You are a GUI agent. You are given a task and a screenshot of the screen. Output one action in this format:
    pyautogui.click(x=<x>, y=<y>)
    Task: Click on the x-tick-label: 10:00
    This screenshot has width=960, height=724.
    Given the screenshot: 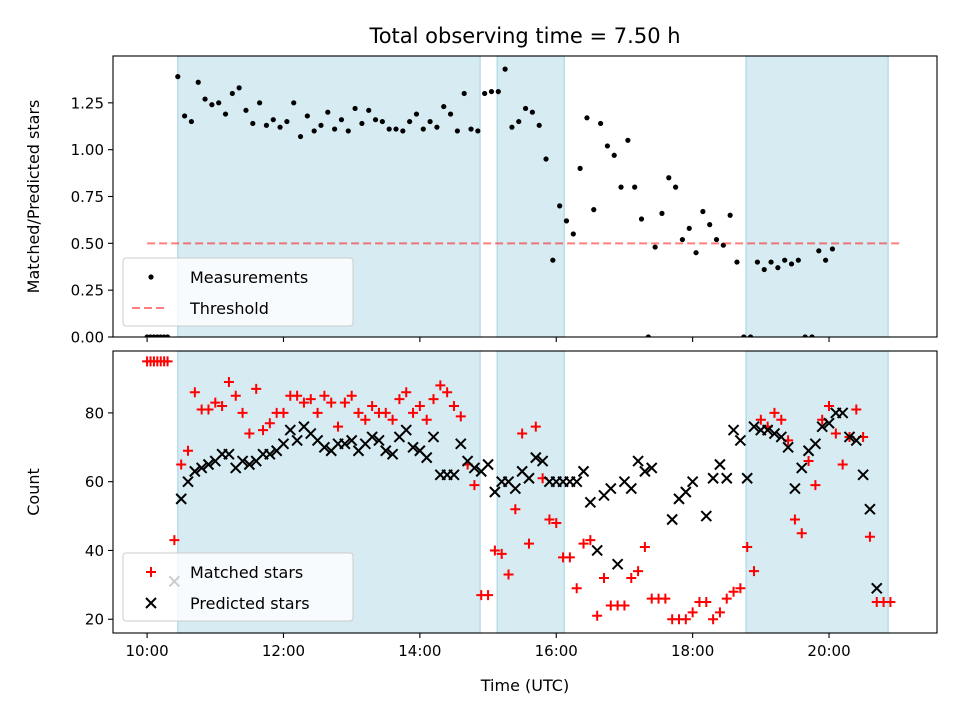 What is the action you would take?
    pyautogui.click(x=146, y=651)
    